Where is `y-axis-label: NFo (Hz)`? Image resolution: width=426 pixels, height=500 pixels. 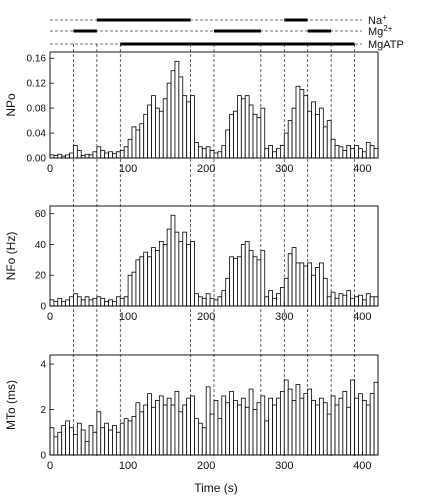 y-axis-label: NFo (Hz) is located at coordinates (11, 256).